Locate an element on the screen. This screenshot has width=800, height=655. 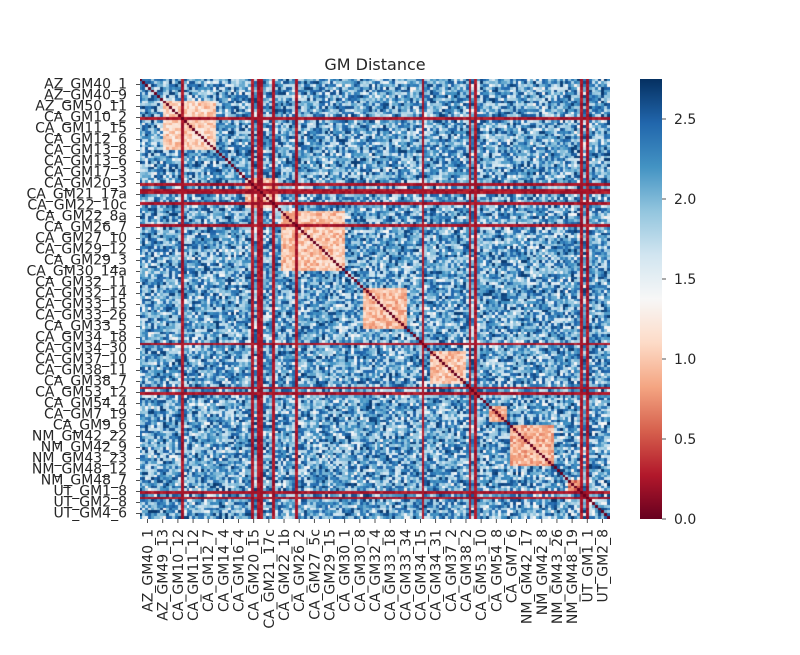
x-tick-label: CA_GM27_5c is located at coordinates (315, 574).